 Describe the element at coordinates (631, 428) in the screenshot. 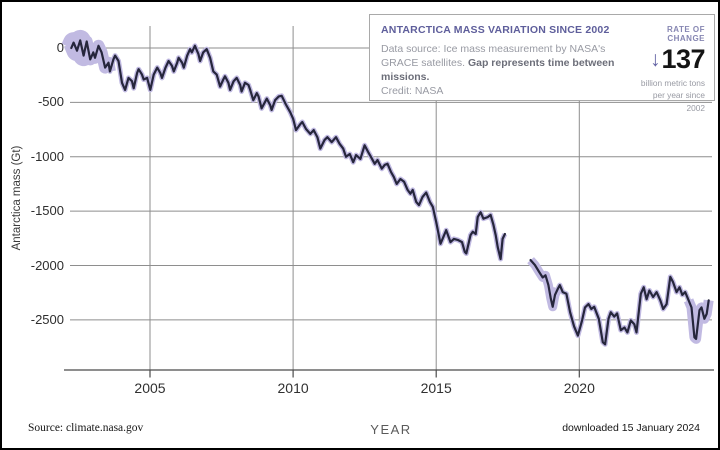

I see `download-date: downloaded 15 January 2024` at that location.